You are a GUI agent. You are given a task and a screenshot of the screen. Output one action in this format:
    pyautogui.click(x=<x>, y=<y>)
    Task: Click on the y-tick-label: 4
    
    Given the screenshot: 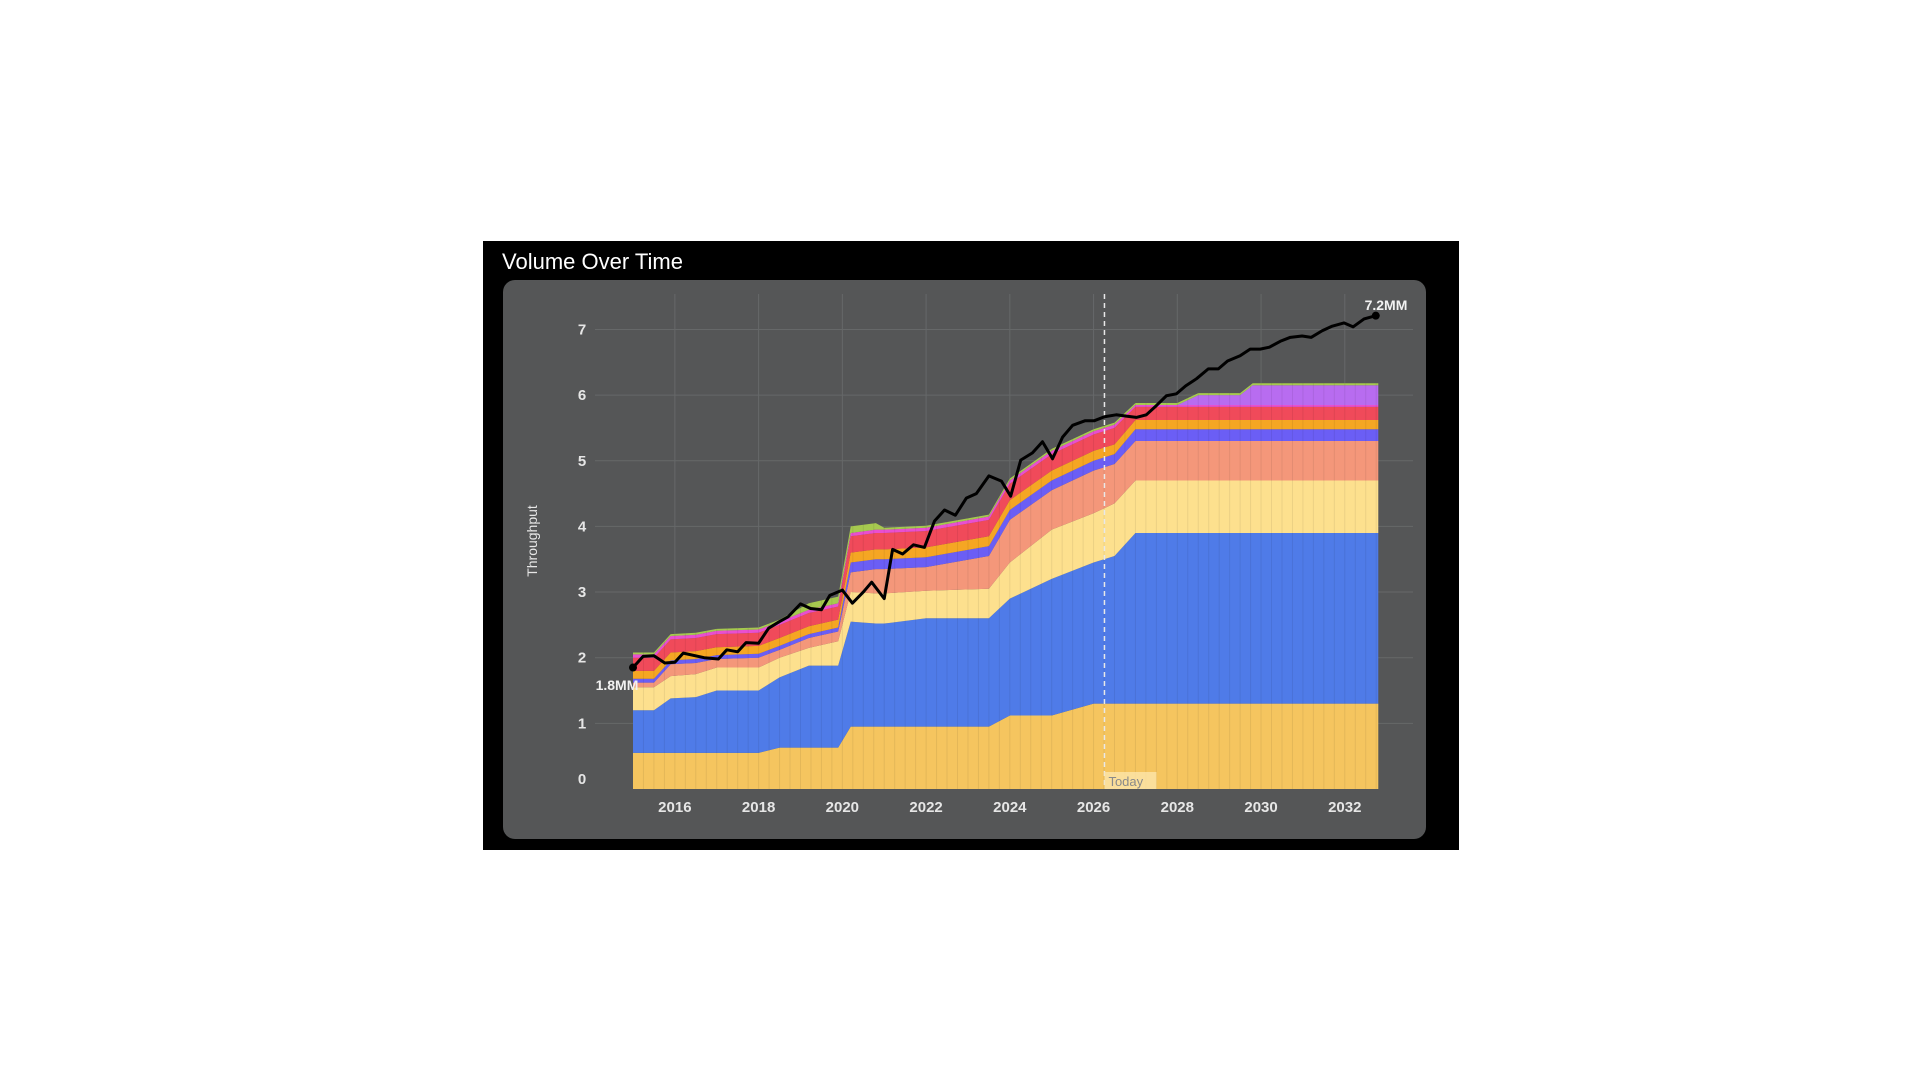 What is the action you would take?
    pyautogui.click(x=582, y=526)
    